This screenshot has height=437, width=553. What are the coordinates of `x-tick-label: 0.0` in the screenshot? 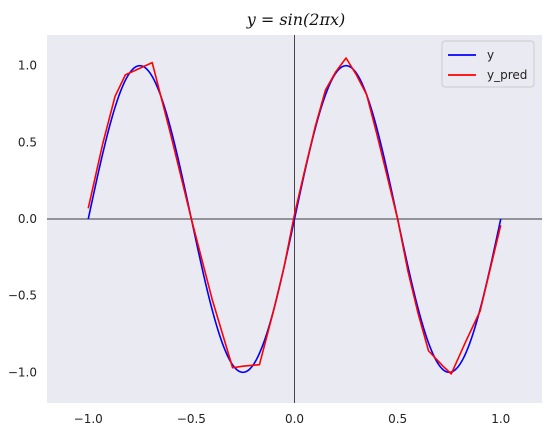 It's located at (294, 419).